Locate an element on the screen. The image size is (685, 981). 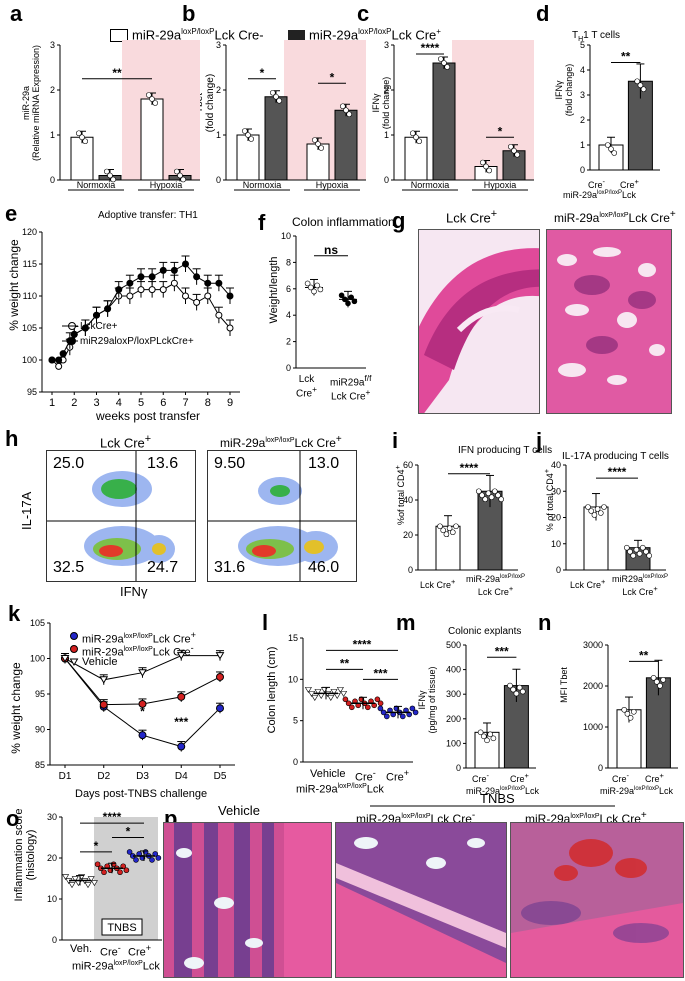
o-group: miR-29aloxP/loxPLck is located at coordinates (116, 966).